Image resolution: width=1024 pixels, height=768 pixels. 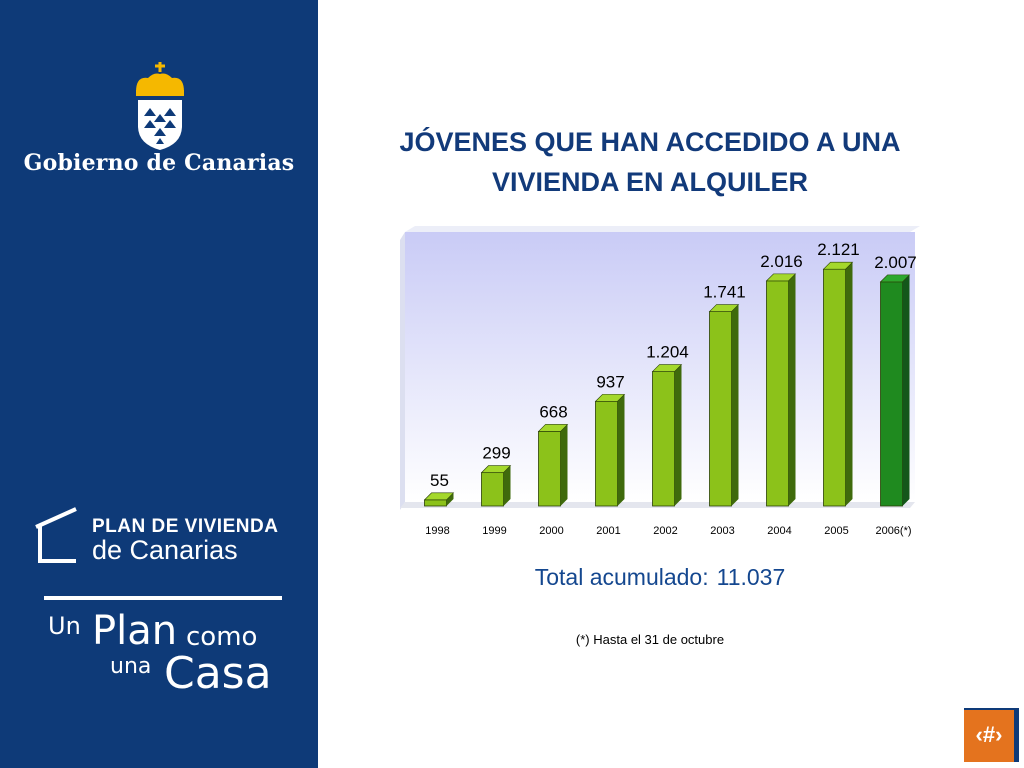 I want to click on x-tick-label: 2001, so click(x=608, y=531).